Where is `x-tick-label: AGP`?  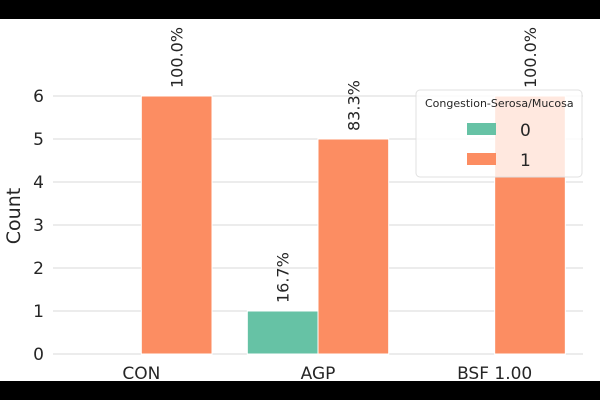
x-tick-label: AGP is located at coordinates (318, 372).